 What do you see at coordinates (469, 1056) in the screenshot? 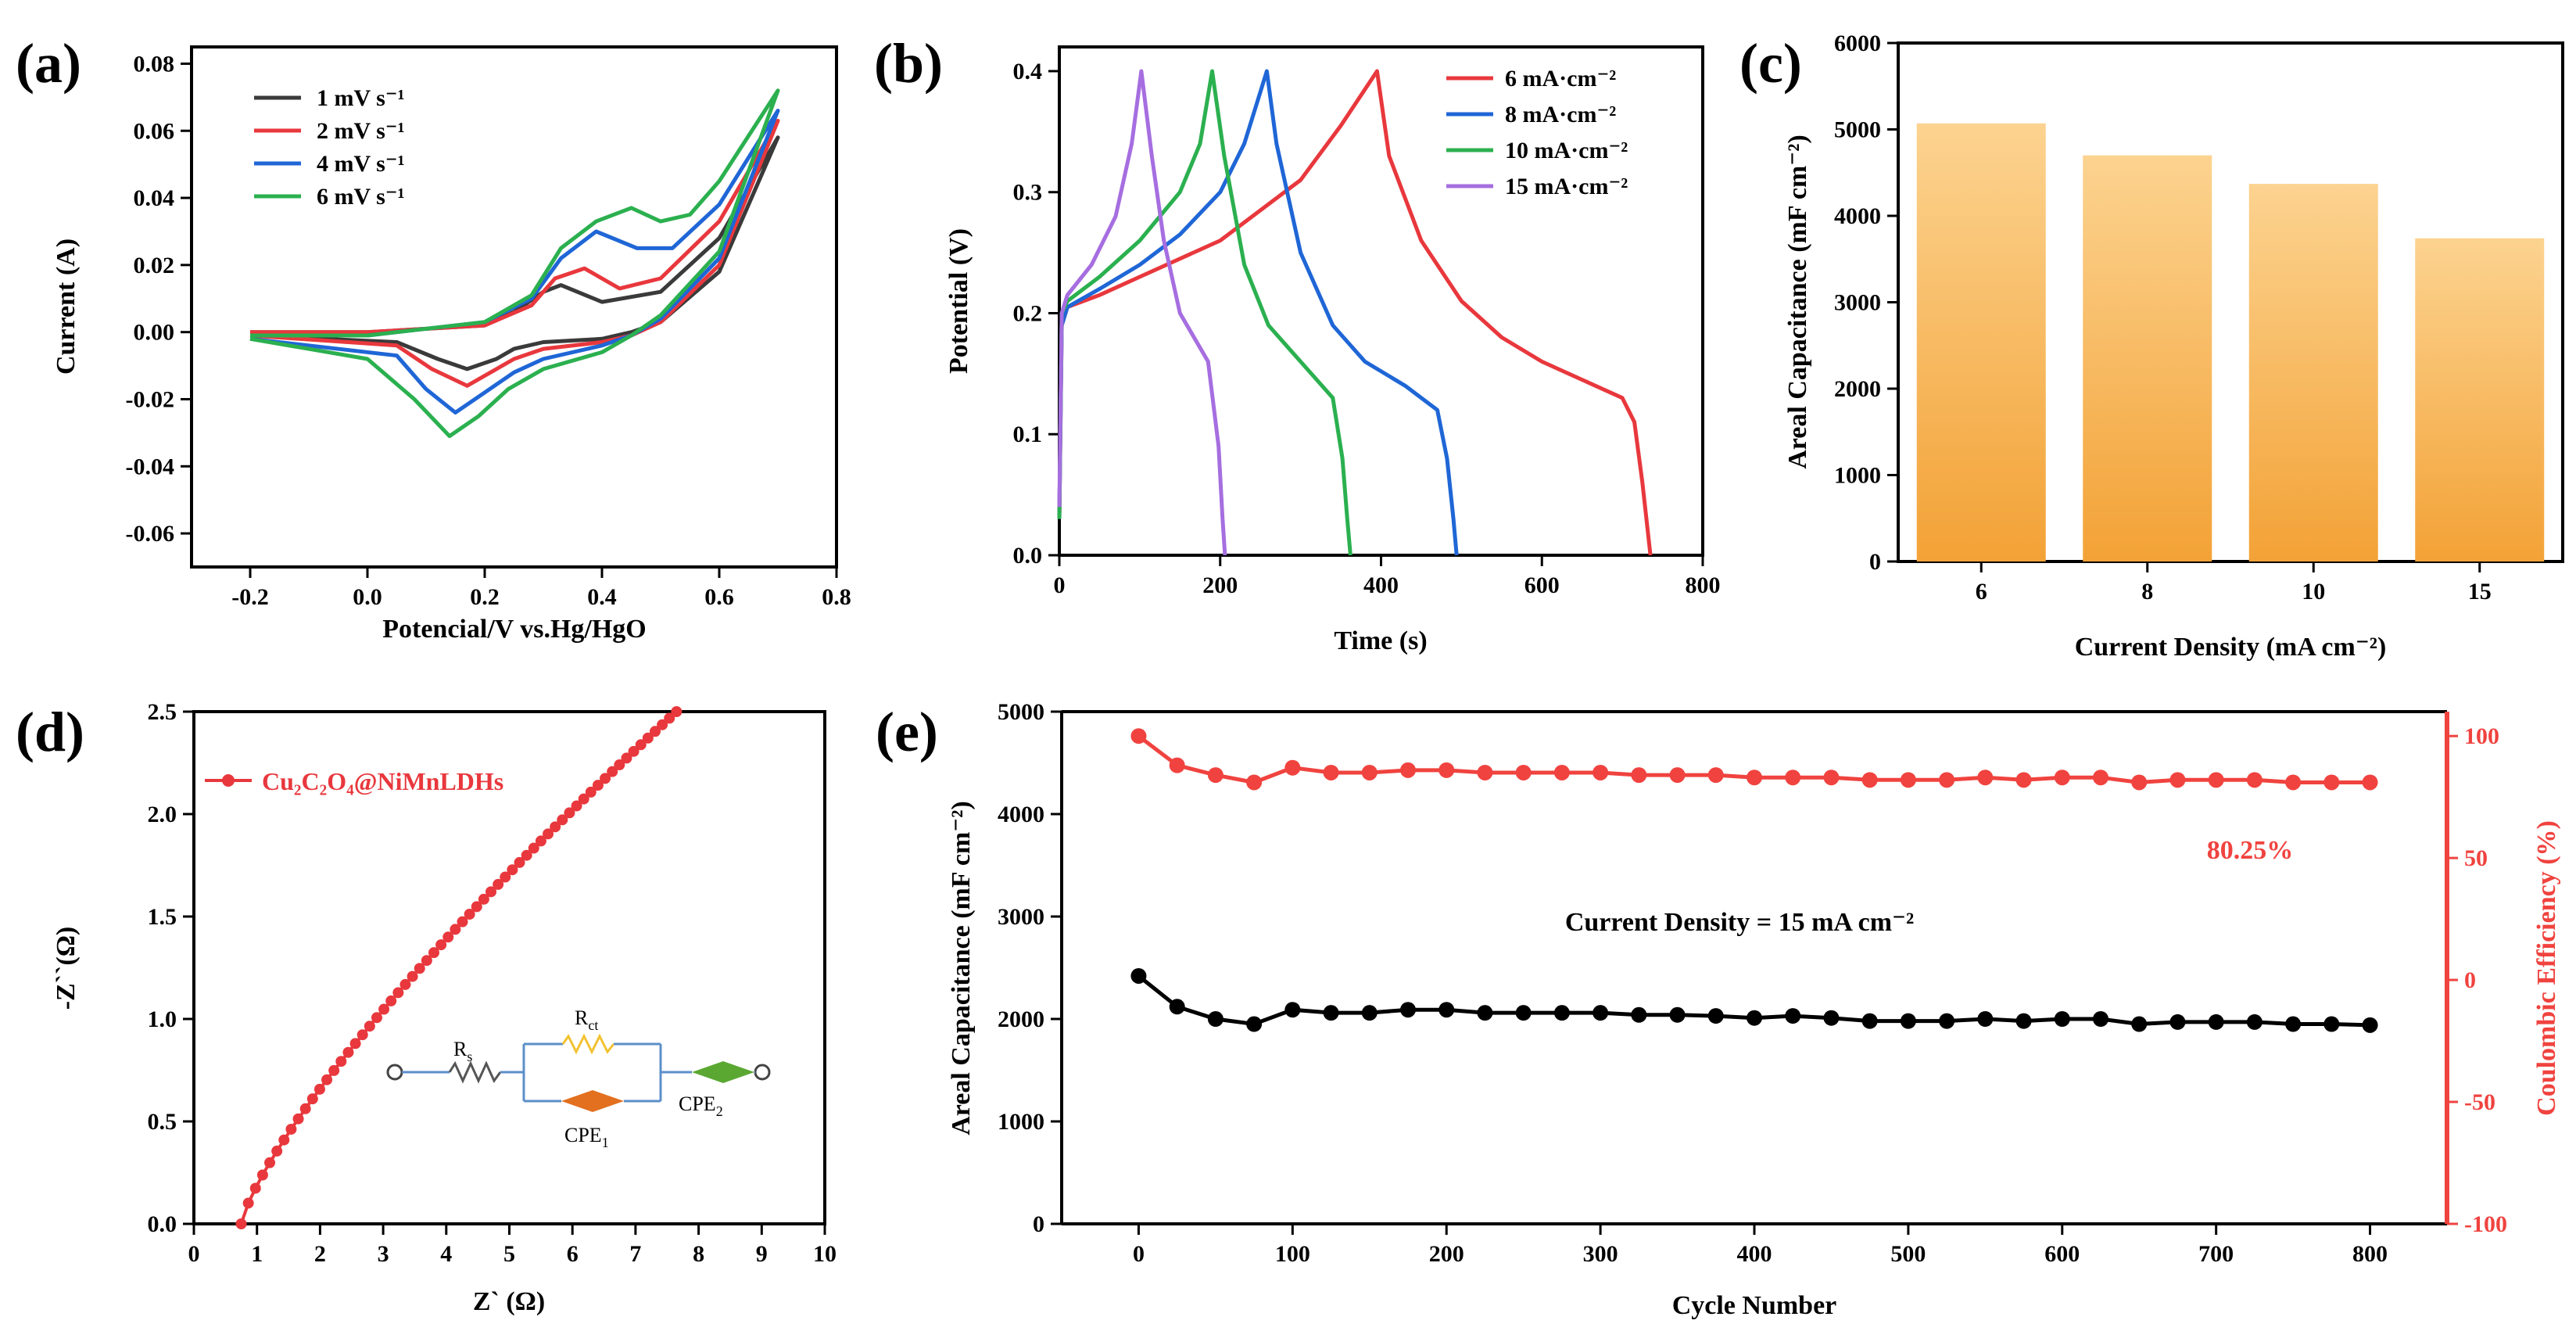
I see `label-rs-subscript: s` at bounding box center [469, 1056].